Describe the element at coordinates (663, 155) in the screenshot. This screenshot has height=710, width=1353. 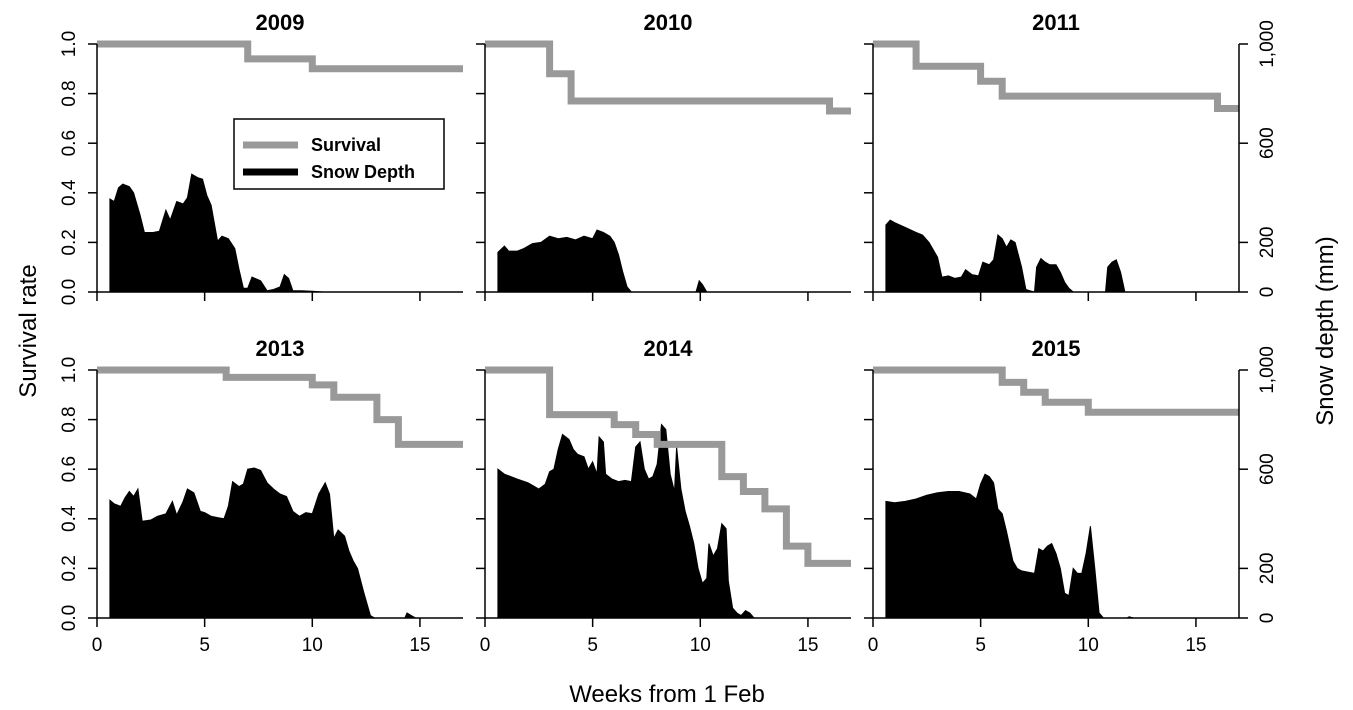
I see `panel-2010: 2010` at that location.